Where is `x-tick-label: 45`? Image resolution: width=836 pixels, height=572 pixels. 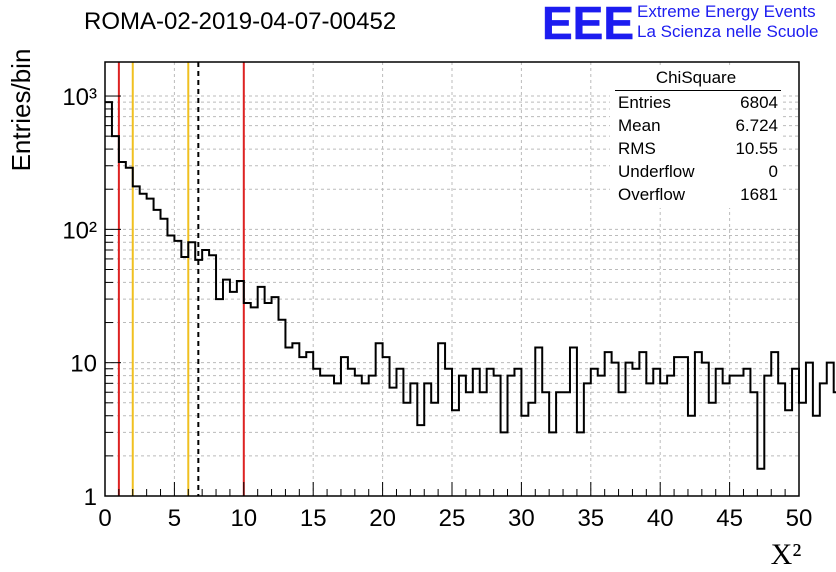
x-tick-label: 45 is located at coordinates (729, 518).